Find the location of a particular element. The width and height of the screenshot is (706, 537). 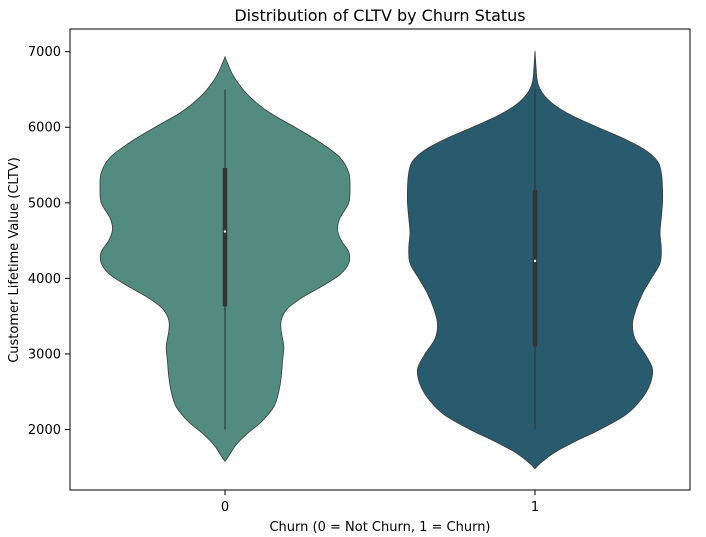

y-tick-label: 2000 is located at coordinates (44, 430).